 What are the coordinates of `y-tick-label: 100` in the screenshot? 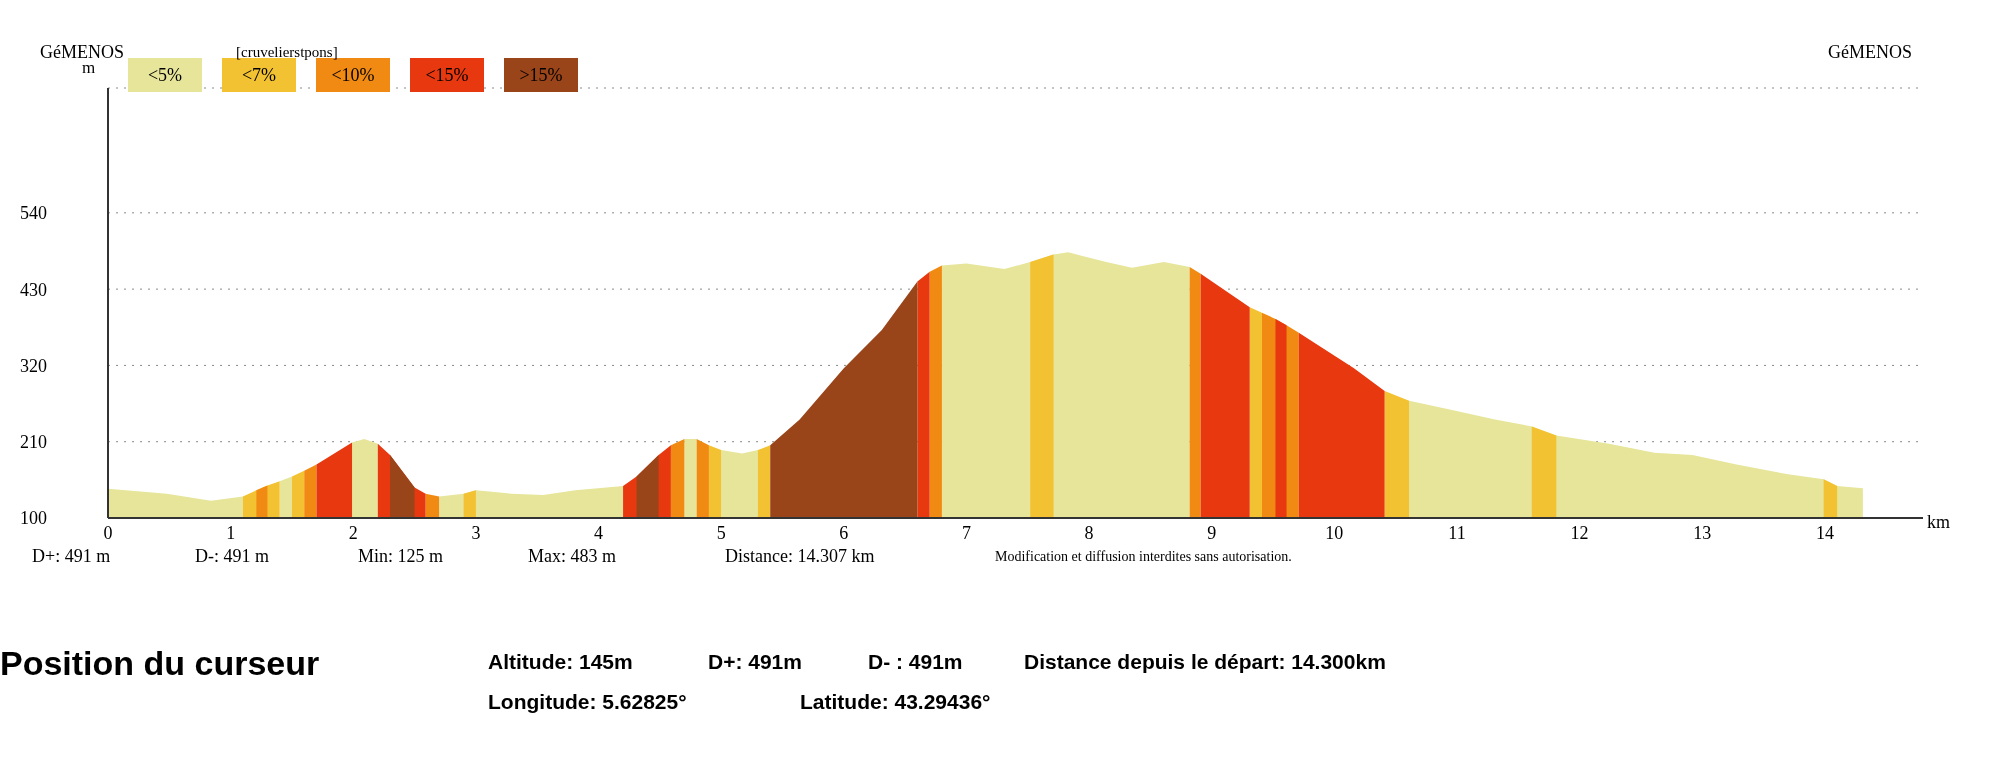 It's located at (33, 518).